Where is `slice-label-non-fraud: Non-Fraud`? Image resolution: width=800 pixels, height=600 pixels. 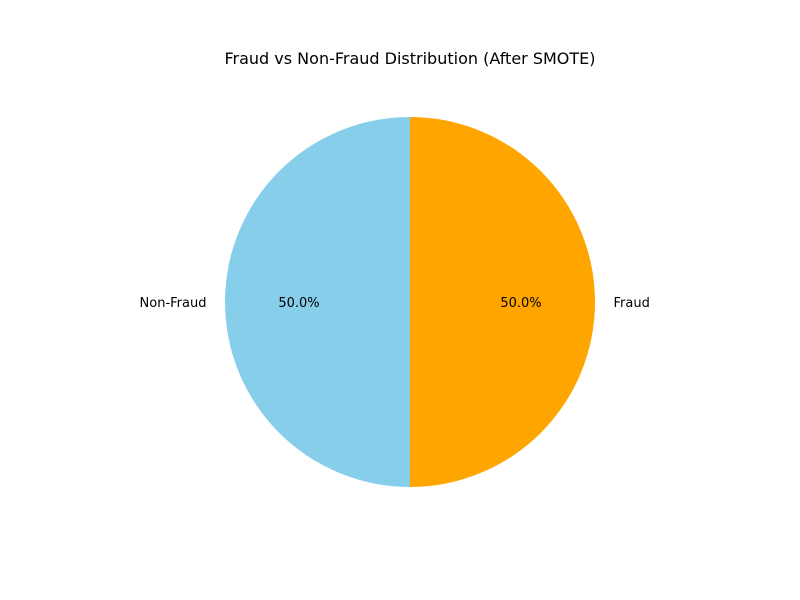
slice-label-non-fraud: Non-Fraud is located at coordinates (173, 303).